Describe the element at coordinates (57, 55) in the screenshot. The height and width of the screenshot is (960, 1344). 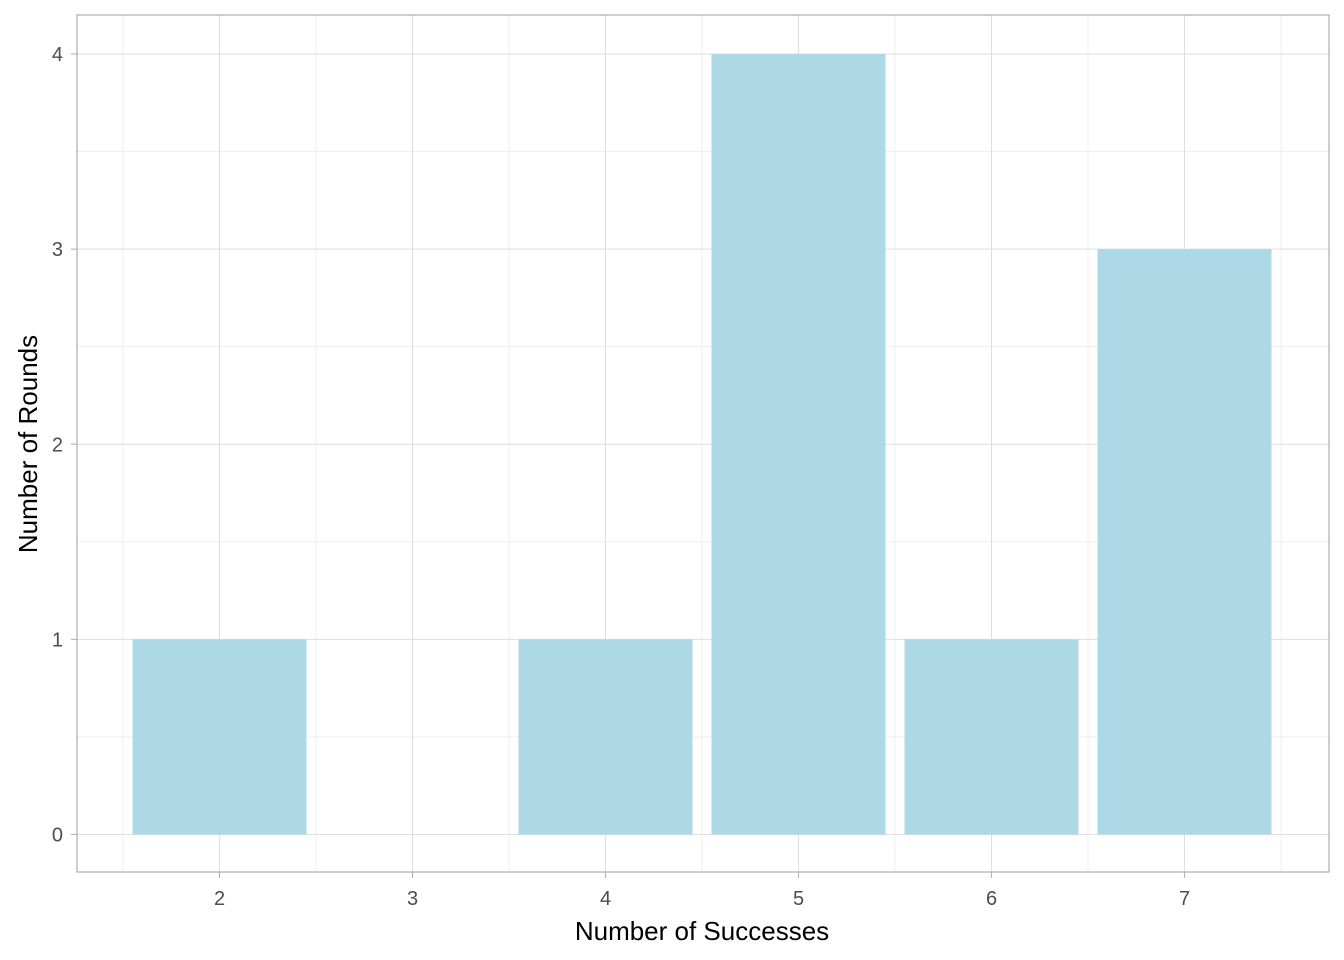
I see `y-tick-label: 4` at that location.